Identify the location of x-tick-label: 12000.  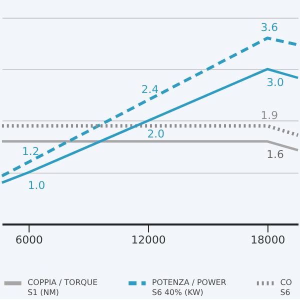
(148, 239).